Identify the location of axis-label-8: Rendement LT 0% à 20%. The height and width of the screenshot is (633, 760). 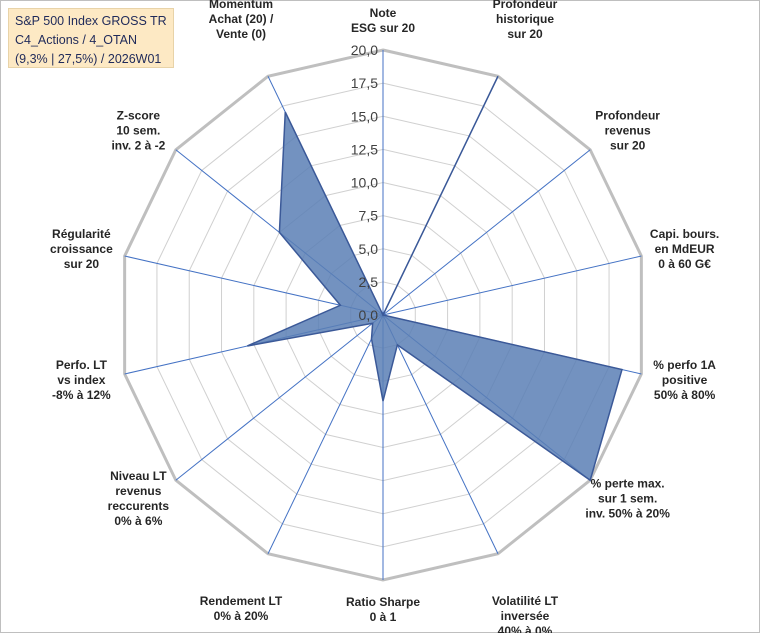
(241, 608).